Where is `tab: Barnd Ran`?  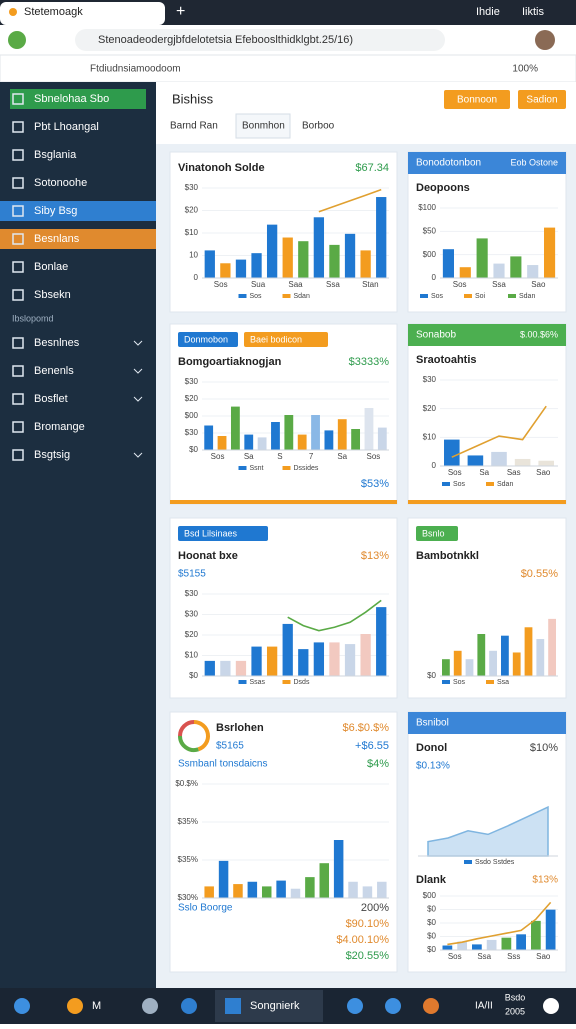
tab: Barnd Ran is located at coordinates (194, 126).